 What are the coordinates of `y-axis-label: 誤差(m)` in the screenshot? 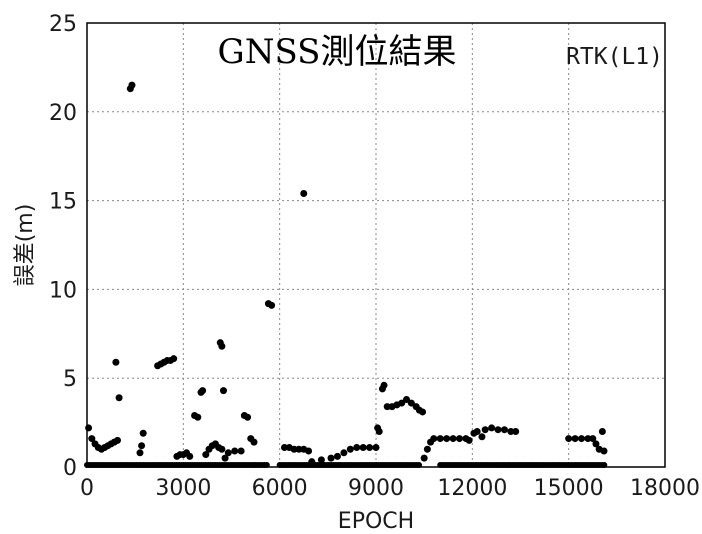 It's located at (25, 245).